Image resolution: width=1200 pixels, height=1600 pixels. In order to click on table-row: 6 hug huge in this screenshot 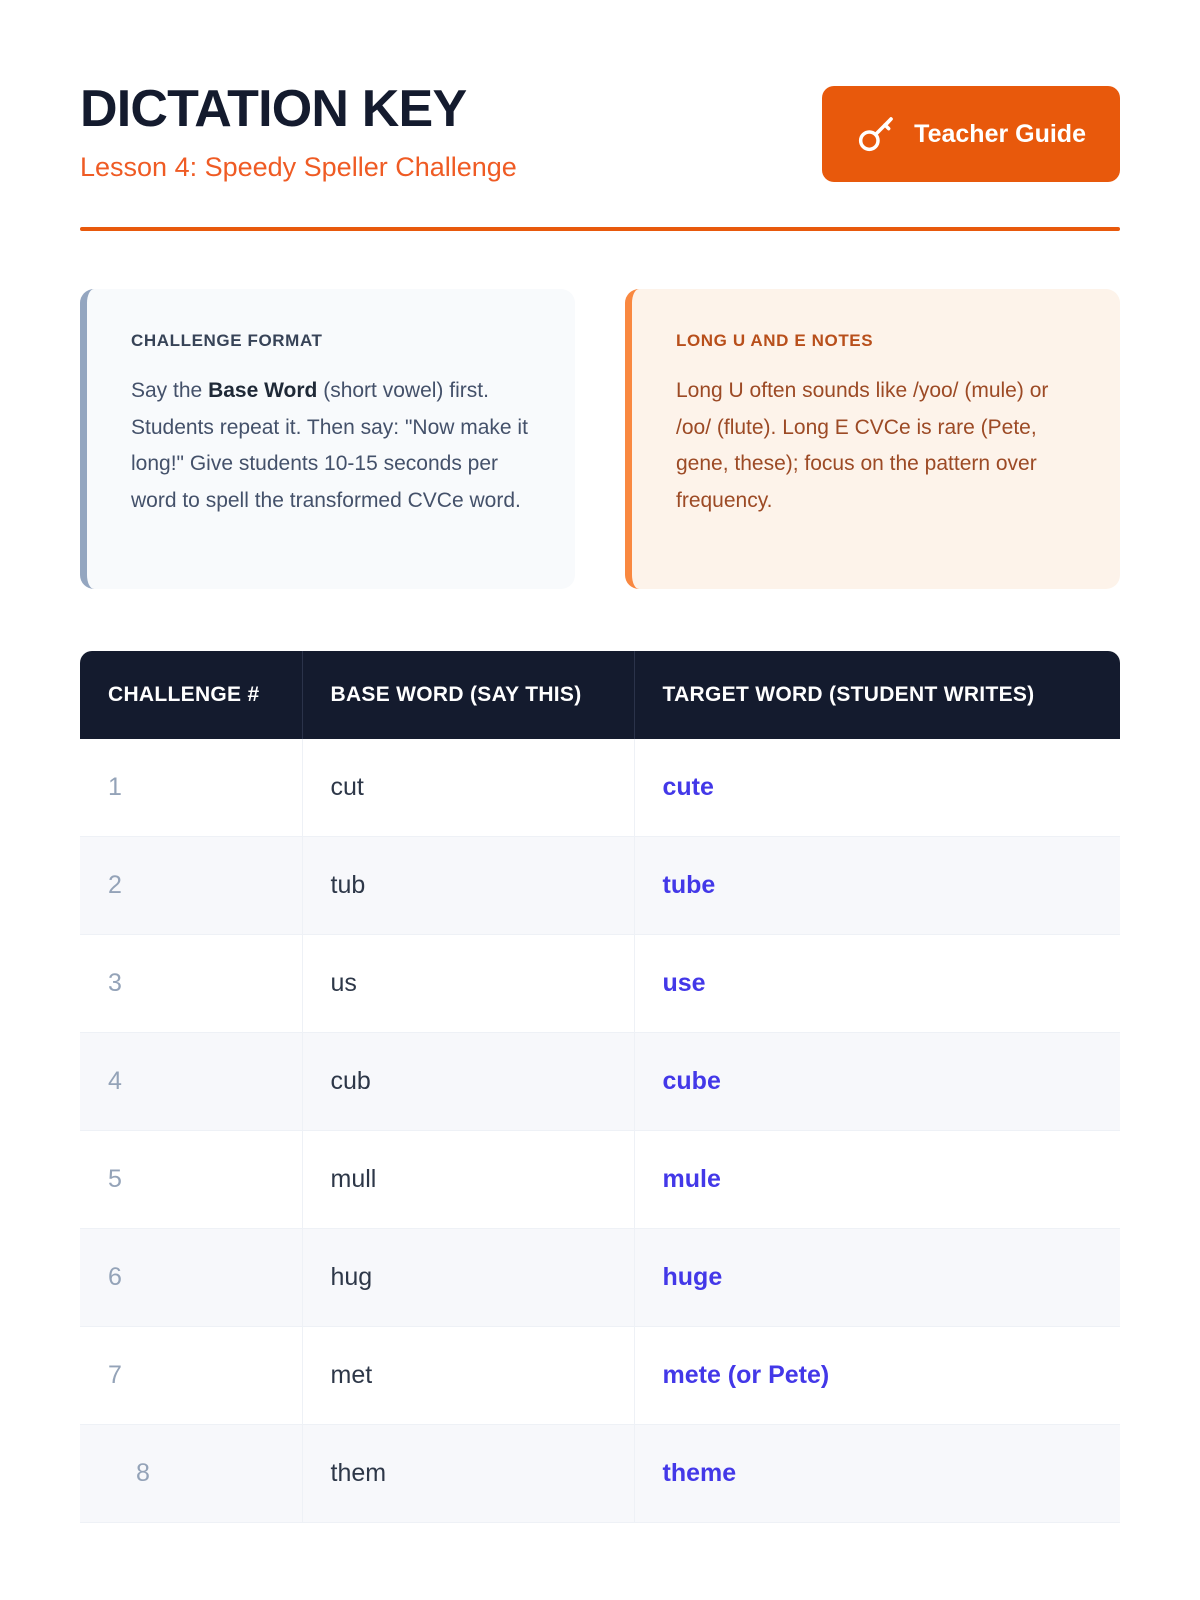, I will do `click(600, 1278)`.